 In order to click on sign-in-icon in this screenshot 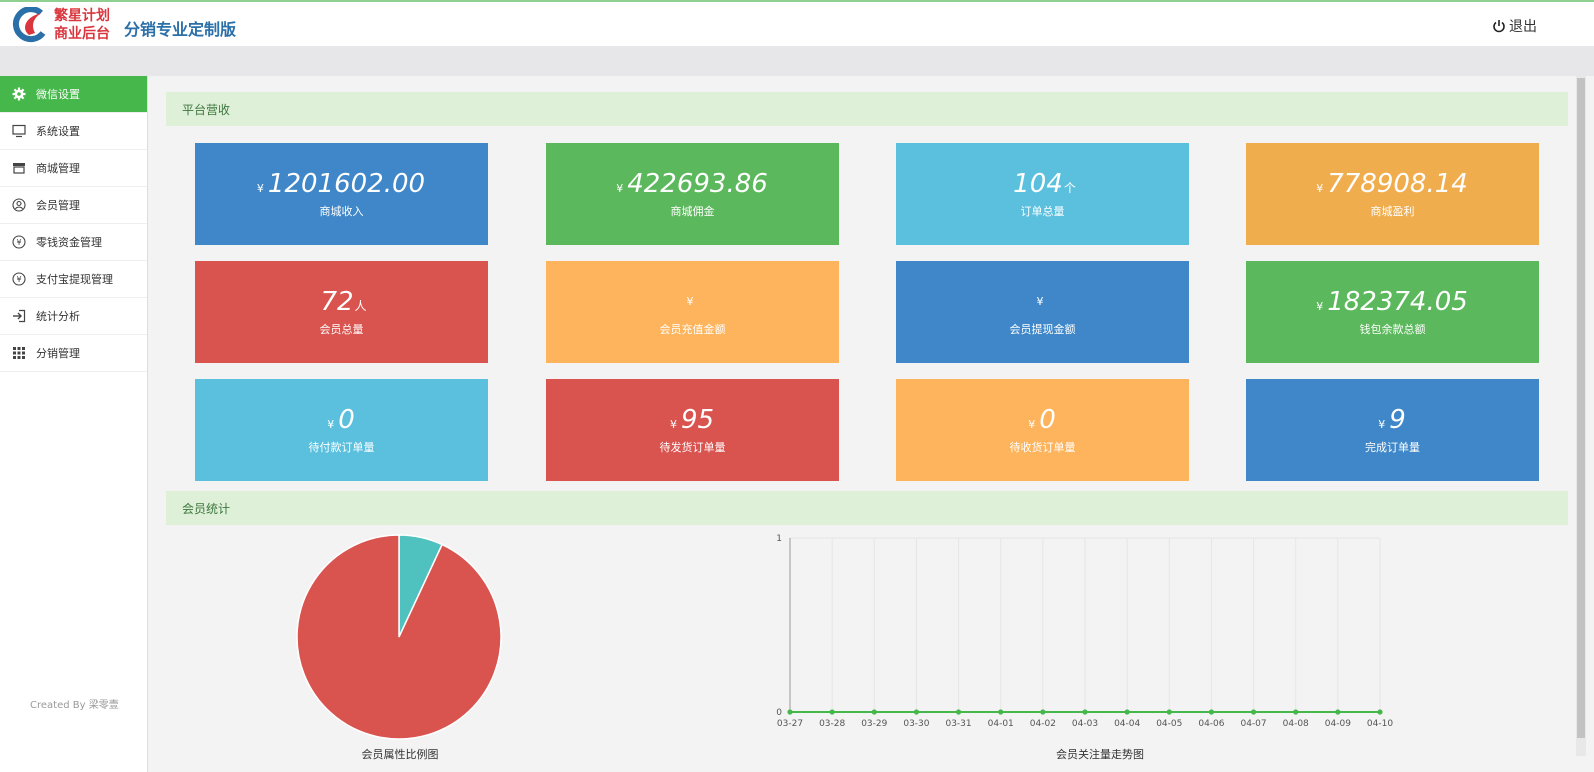, I will do `click(19, 316)`.